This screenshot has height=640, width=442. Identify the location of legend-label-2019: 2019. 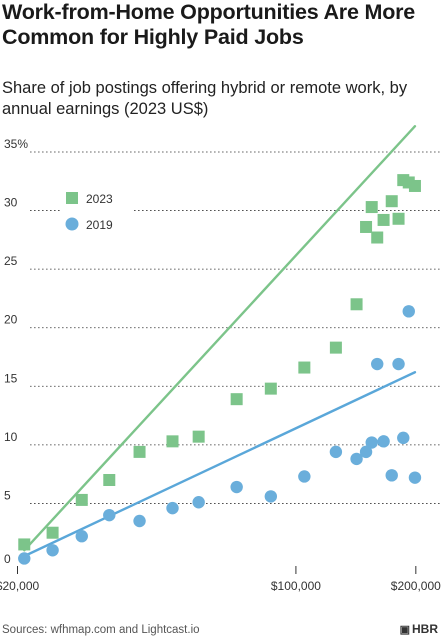
(99, 225).